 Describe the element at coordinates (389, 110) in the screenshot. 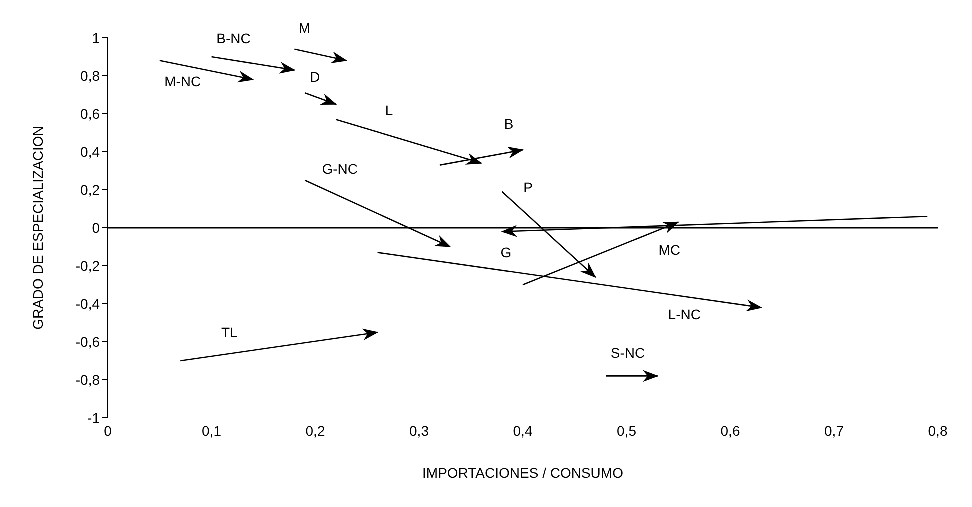

I see `series-label: L` at that location.